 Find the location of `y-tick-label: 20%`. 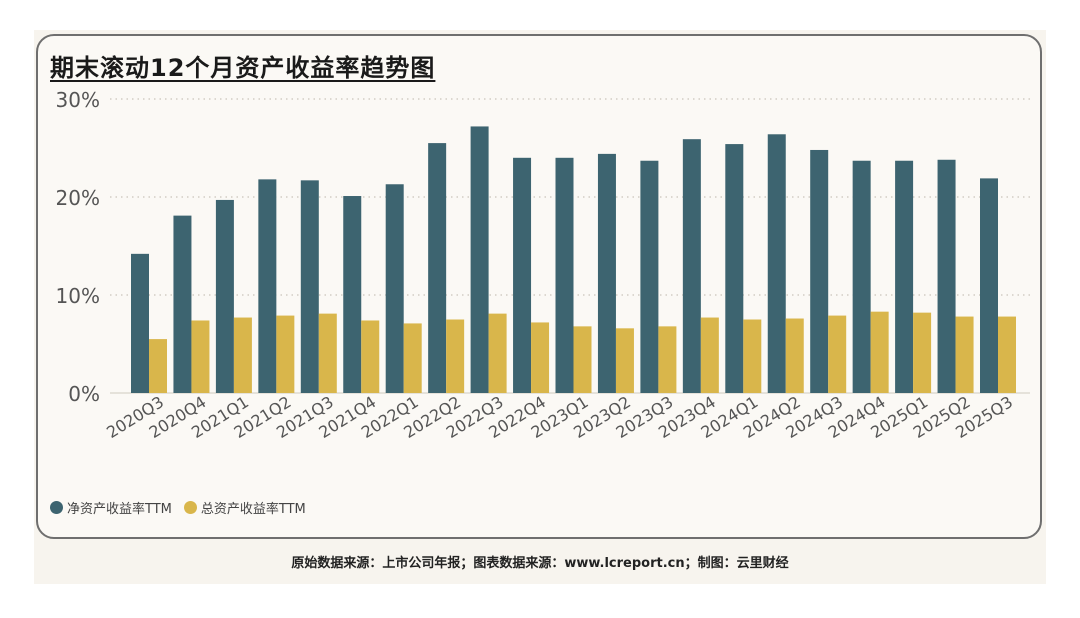

y-tick-label: 20% is located at coordinates (78, 198).